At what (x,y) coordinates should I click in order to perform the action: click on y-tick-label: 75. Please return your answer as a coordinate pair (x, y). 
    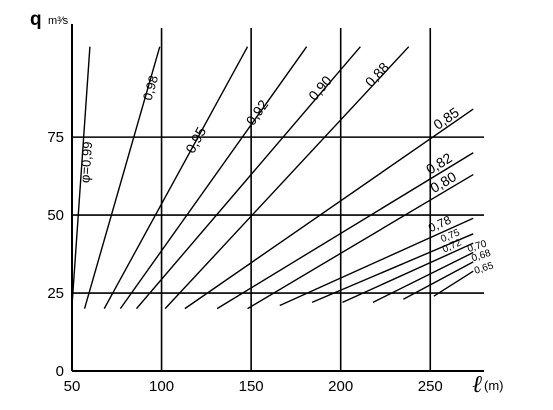
    Looking at the image, I should click on (55, 137).